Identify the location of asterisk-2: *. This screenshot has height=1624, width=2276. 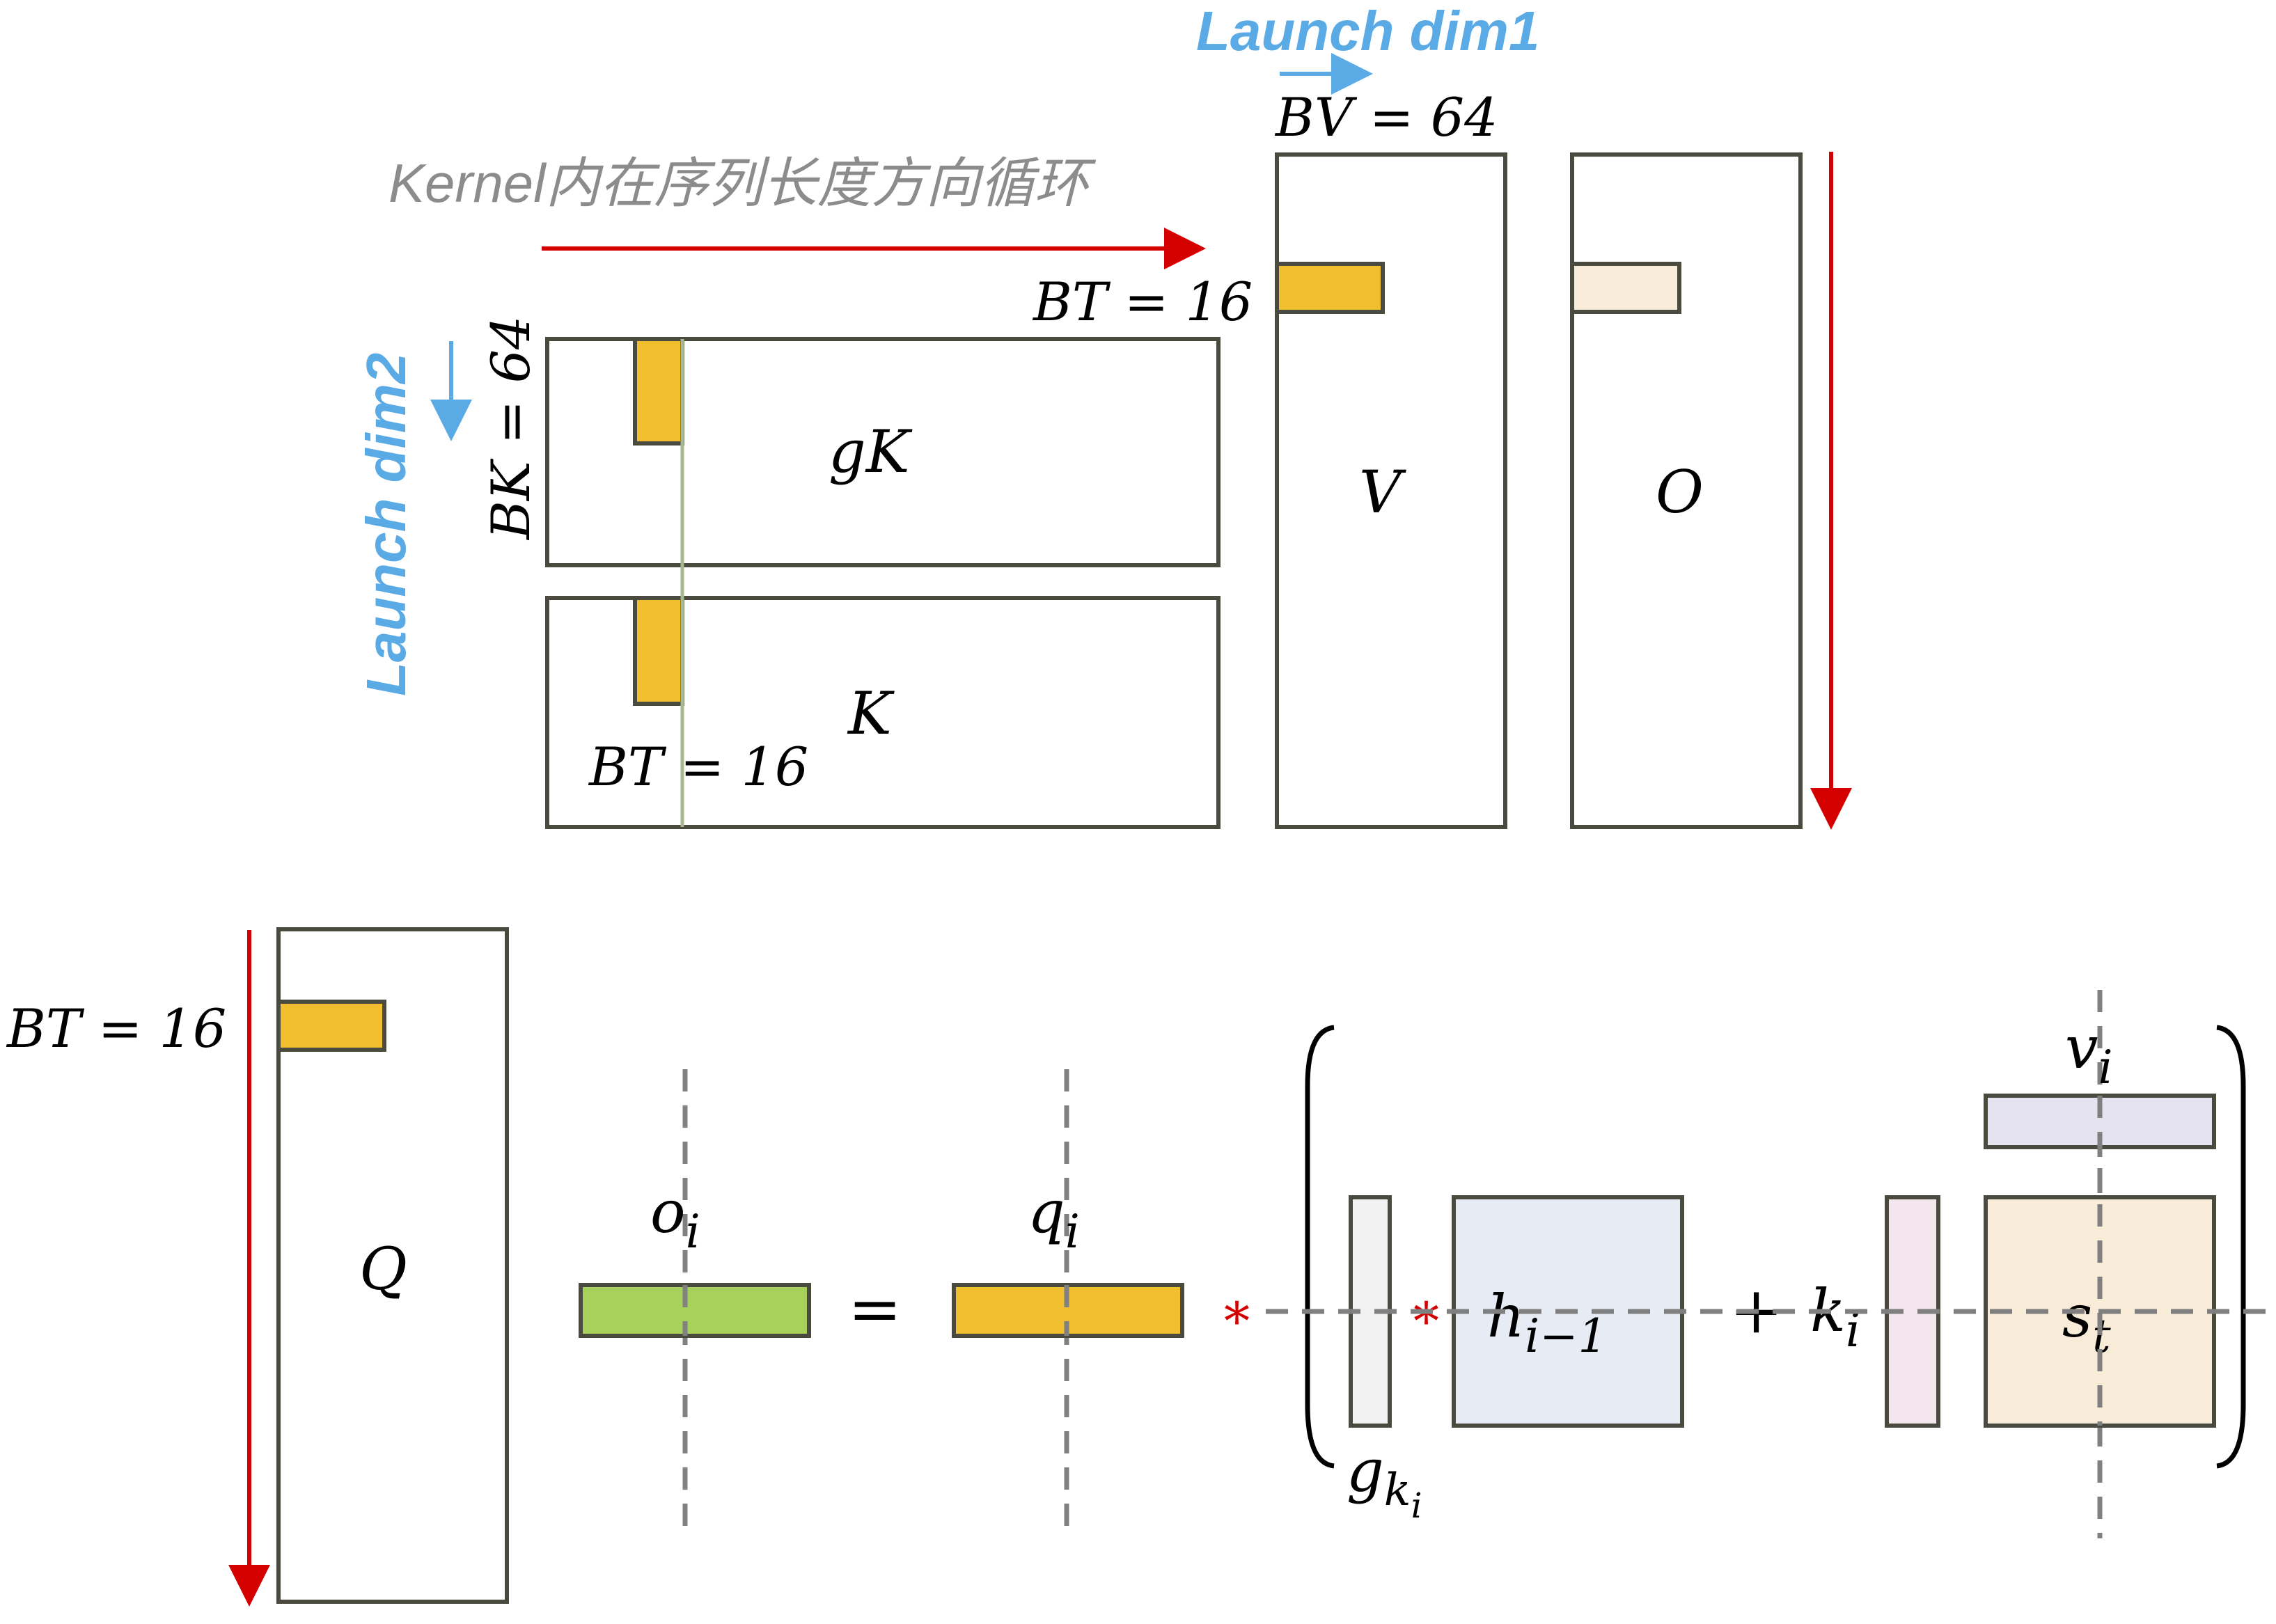
(1426, 1322).